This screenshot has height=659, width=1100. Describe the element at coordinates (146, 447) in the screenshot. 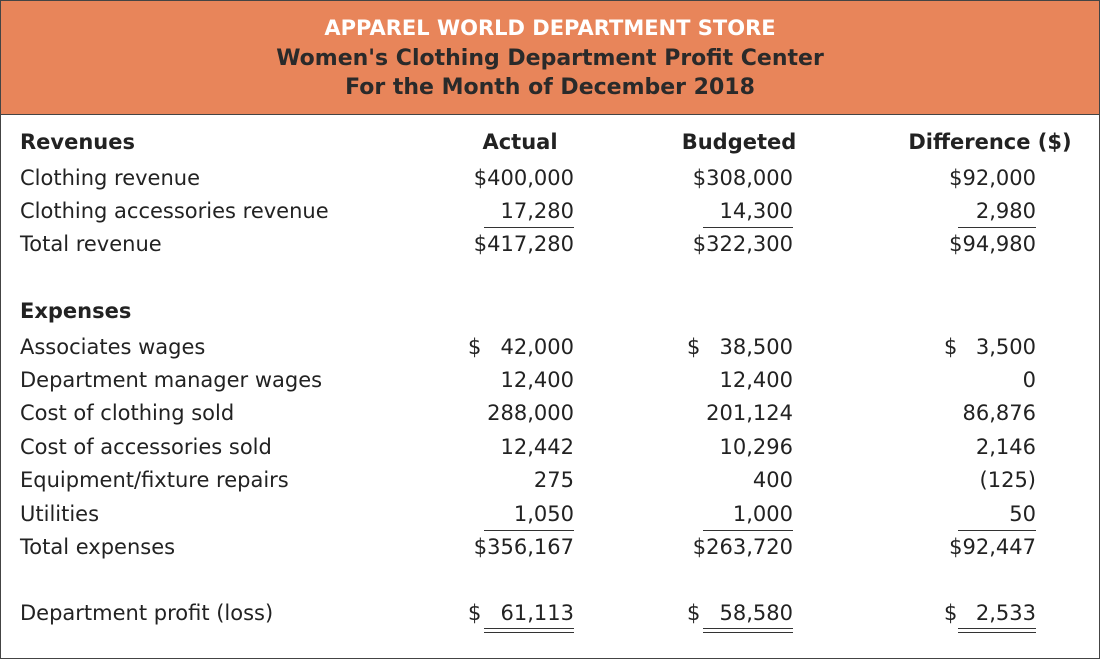

I see `row-label: Cost of accessories sold` at that location.